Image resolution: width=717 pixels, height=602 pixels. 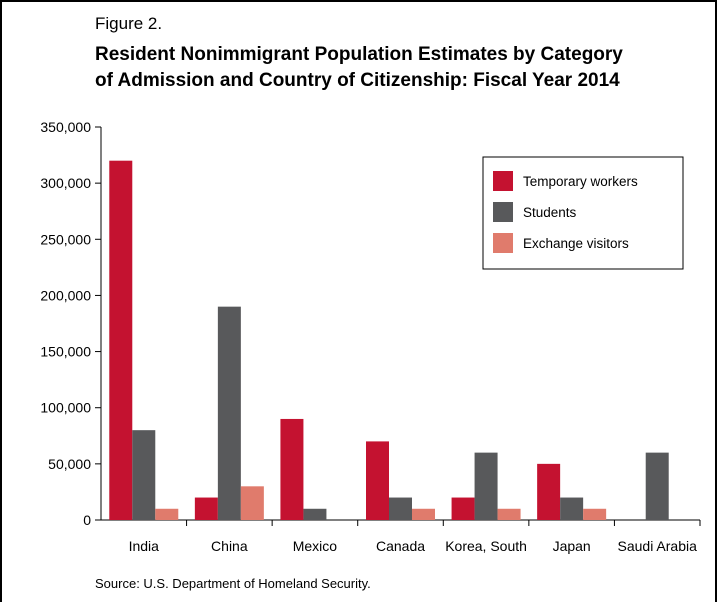 I want to click on y-tick-label: 50,000, so click(x=69, y=464).